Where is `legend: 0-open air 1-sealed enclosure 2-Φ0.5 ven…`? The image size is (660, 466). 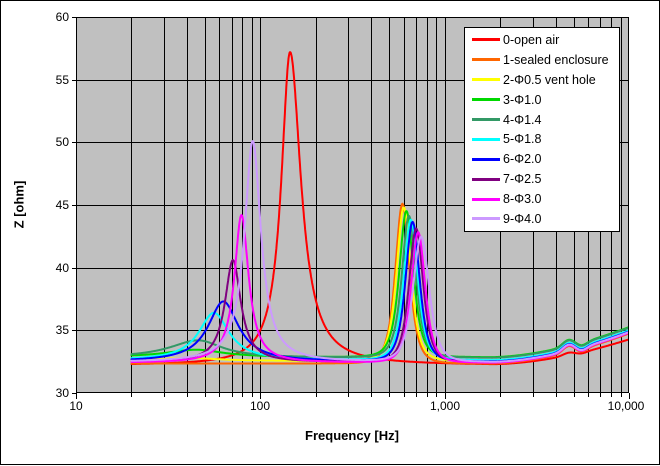
legend: 0-open air 1-sealed enclosure 2-Φ0.5 ven… is located at coordinates (542, 129).